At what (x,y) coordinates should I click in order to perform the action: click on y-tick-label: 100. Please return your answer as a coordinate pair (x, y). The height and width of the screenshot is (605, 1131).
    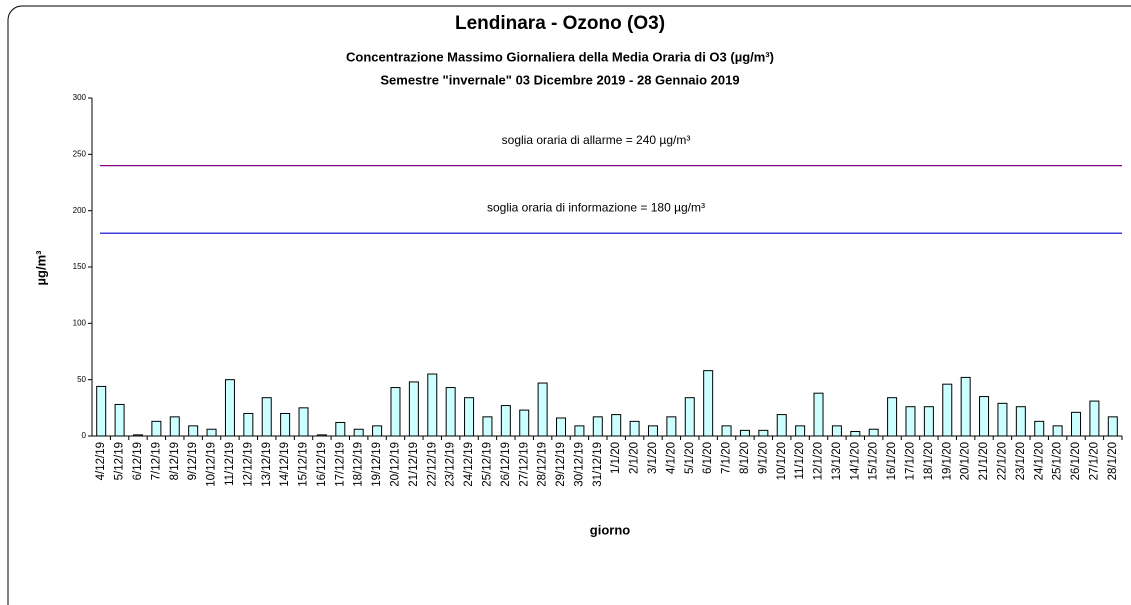
    Looking at the image, I should click on (80, 322).